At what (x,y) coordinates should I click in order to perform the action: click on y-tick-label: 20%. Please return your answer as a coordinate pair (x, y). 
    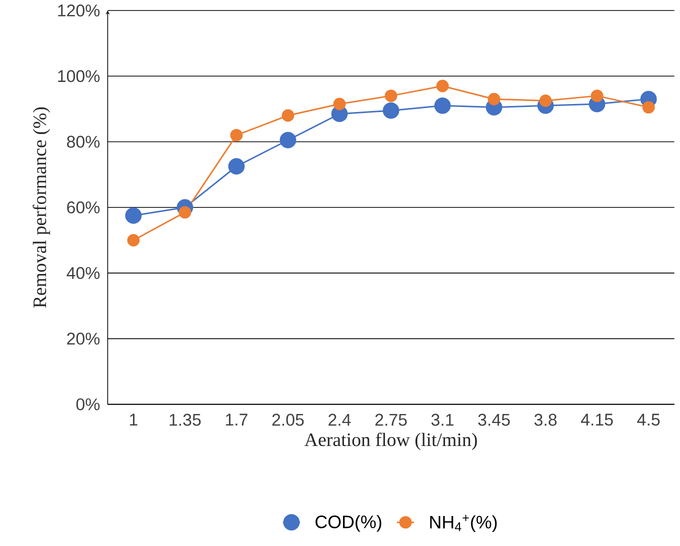
    Looking at the image, I should click on (83, 338).